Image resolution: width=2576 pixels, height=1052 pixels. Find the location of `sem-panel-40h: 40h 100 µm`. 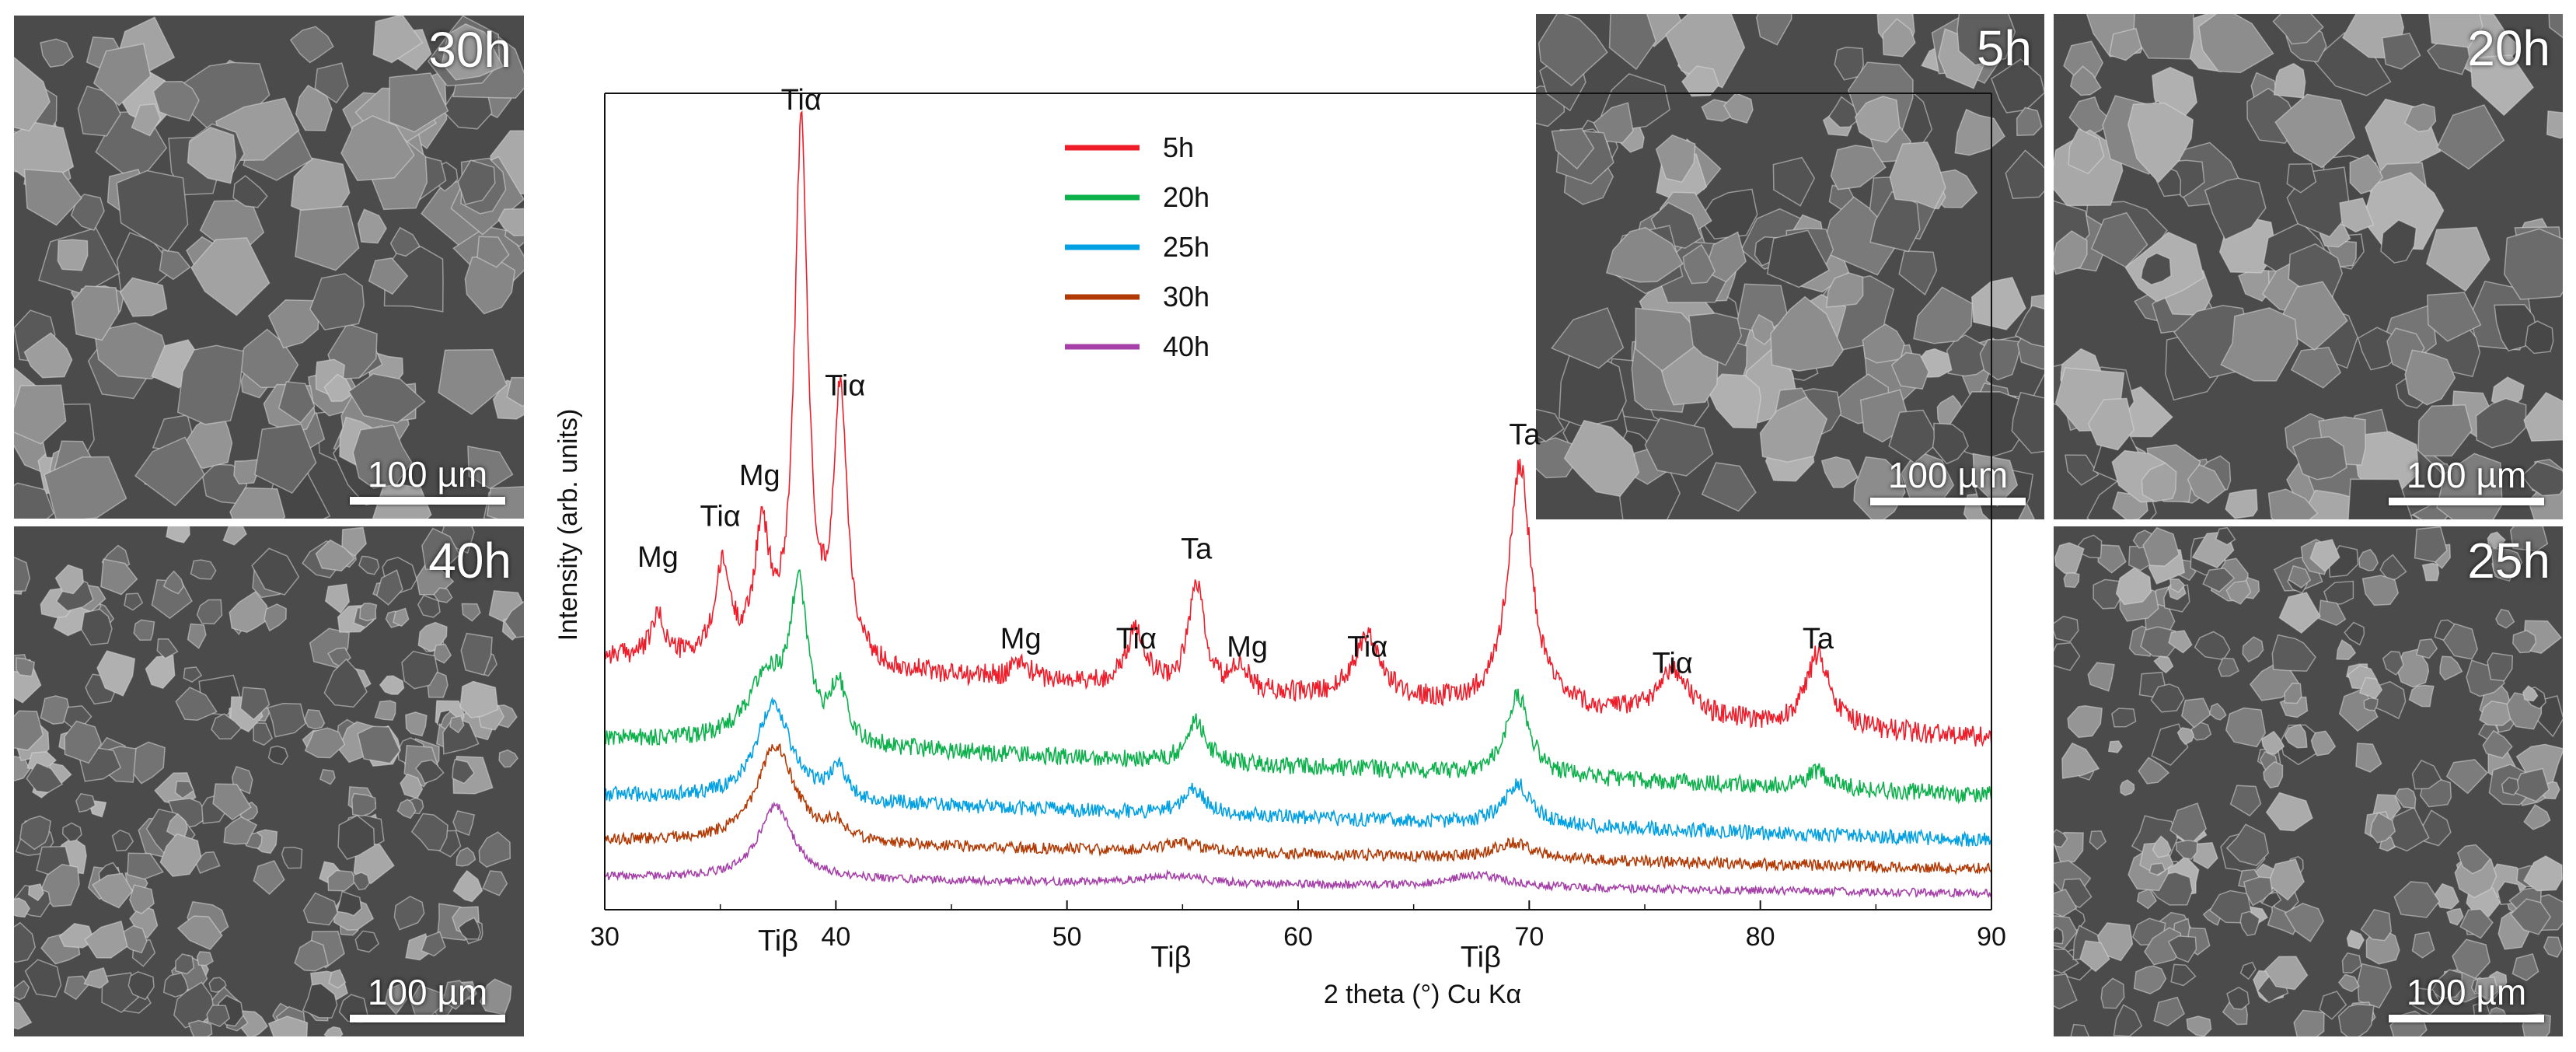

sem-panel-40h: 40h 100 µm is located at coordinates (269, 781).